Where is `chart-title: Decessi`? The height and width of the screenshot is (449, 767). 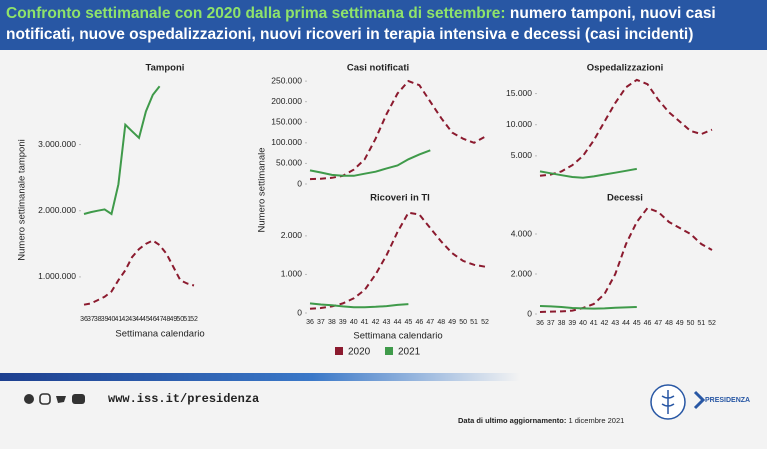
chart-title: Decessi is located at coordinates (625, 198).